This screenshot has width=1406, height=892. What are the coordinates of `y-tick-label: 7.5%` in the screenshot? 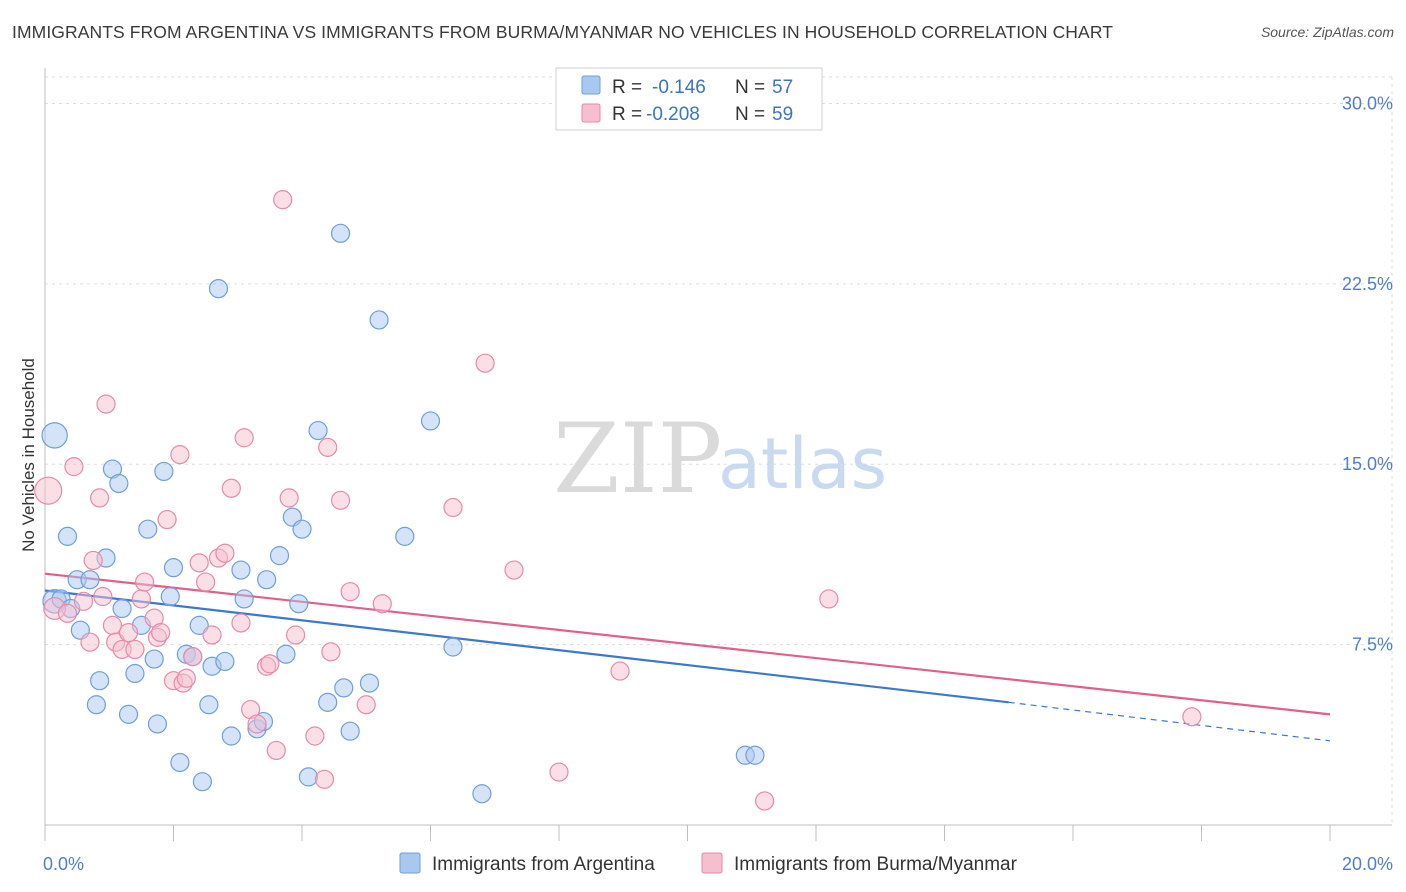 It's located at (1372, 645).